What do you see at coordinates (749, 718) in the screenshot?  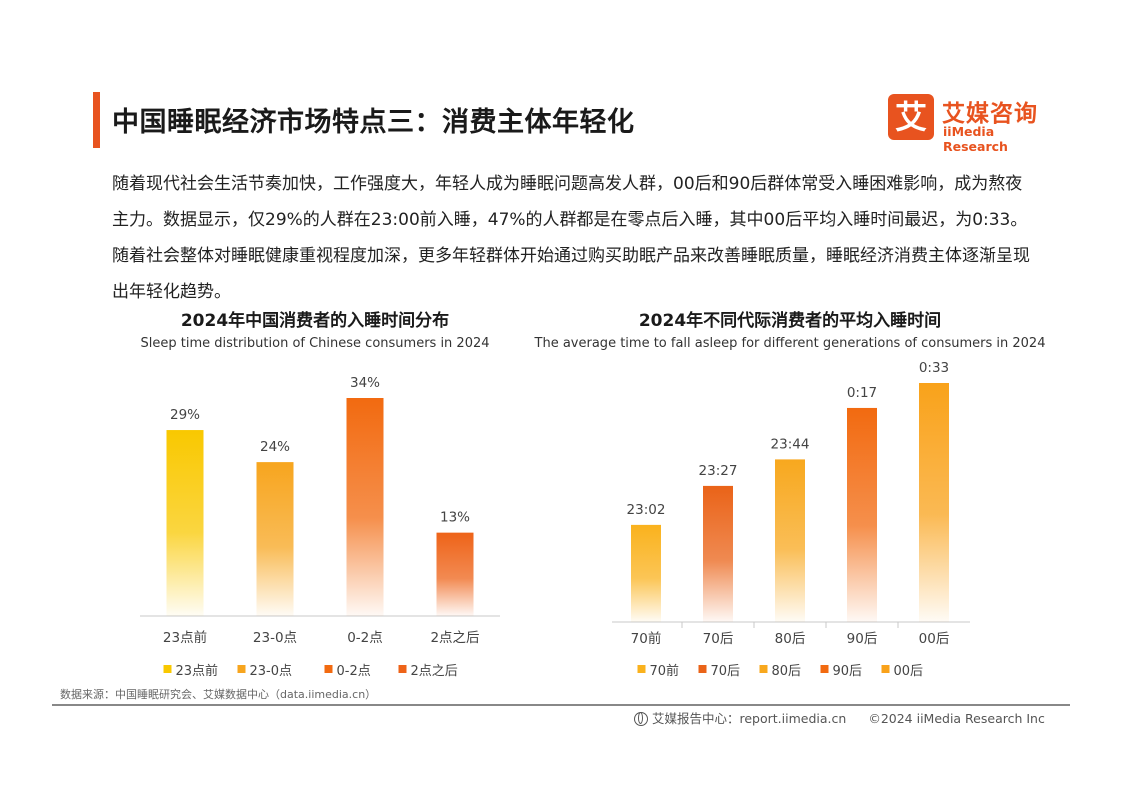 I see `report-center-link: 艾媒报告中心：report.iimedia.cn` at bounding box center [749, 718].